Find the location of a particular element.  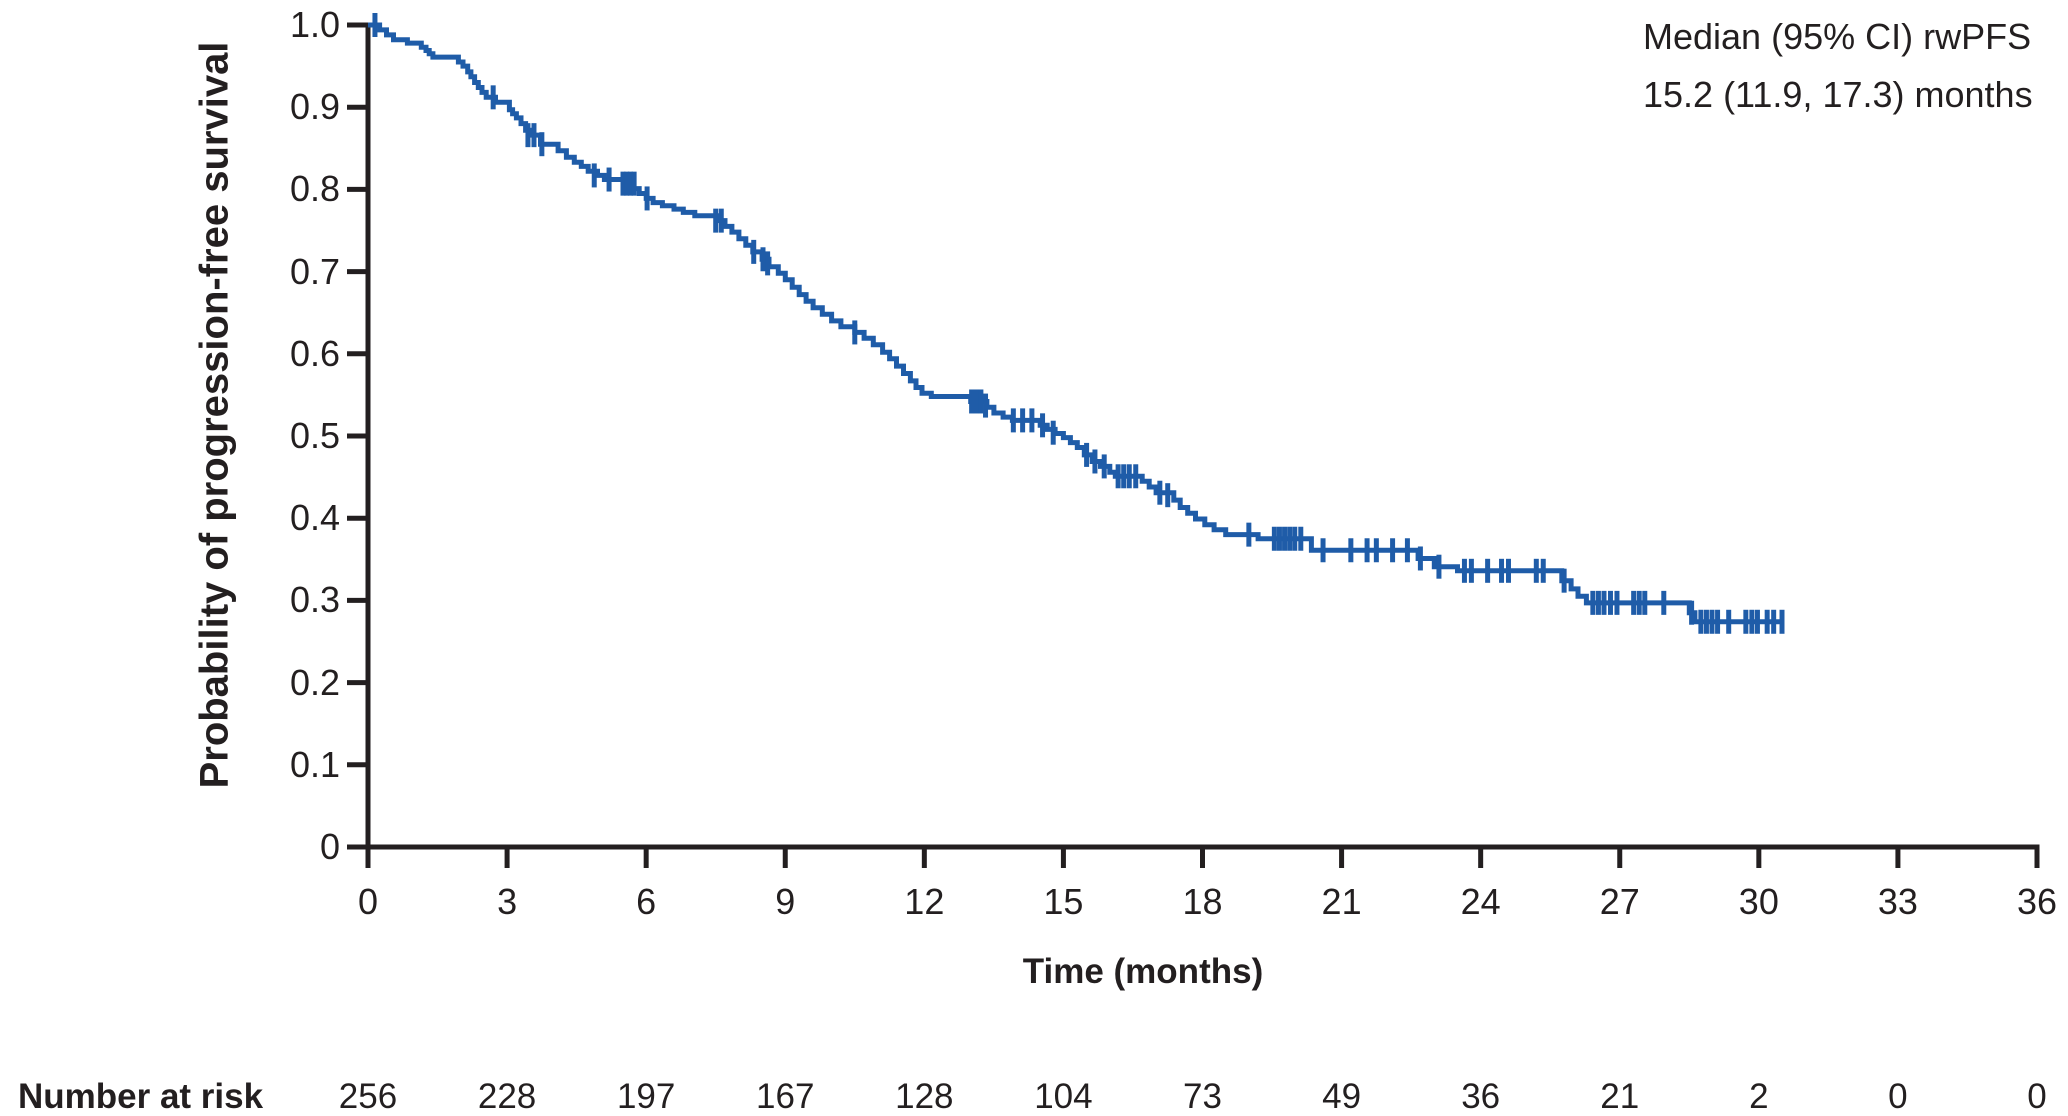

risk-table-label: Number at risk is located at coordinates (141, 1096).